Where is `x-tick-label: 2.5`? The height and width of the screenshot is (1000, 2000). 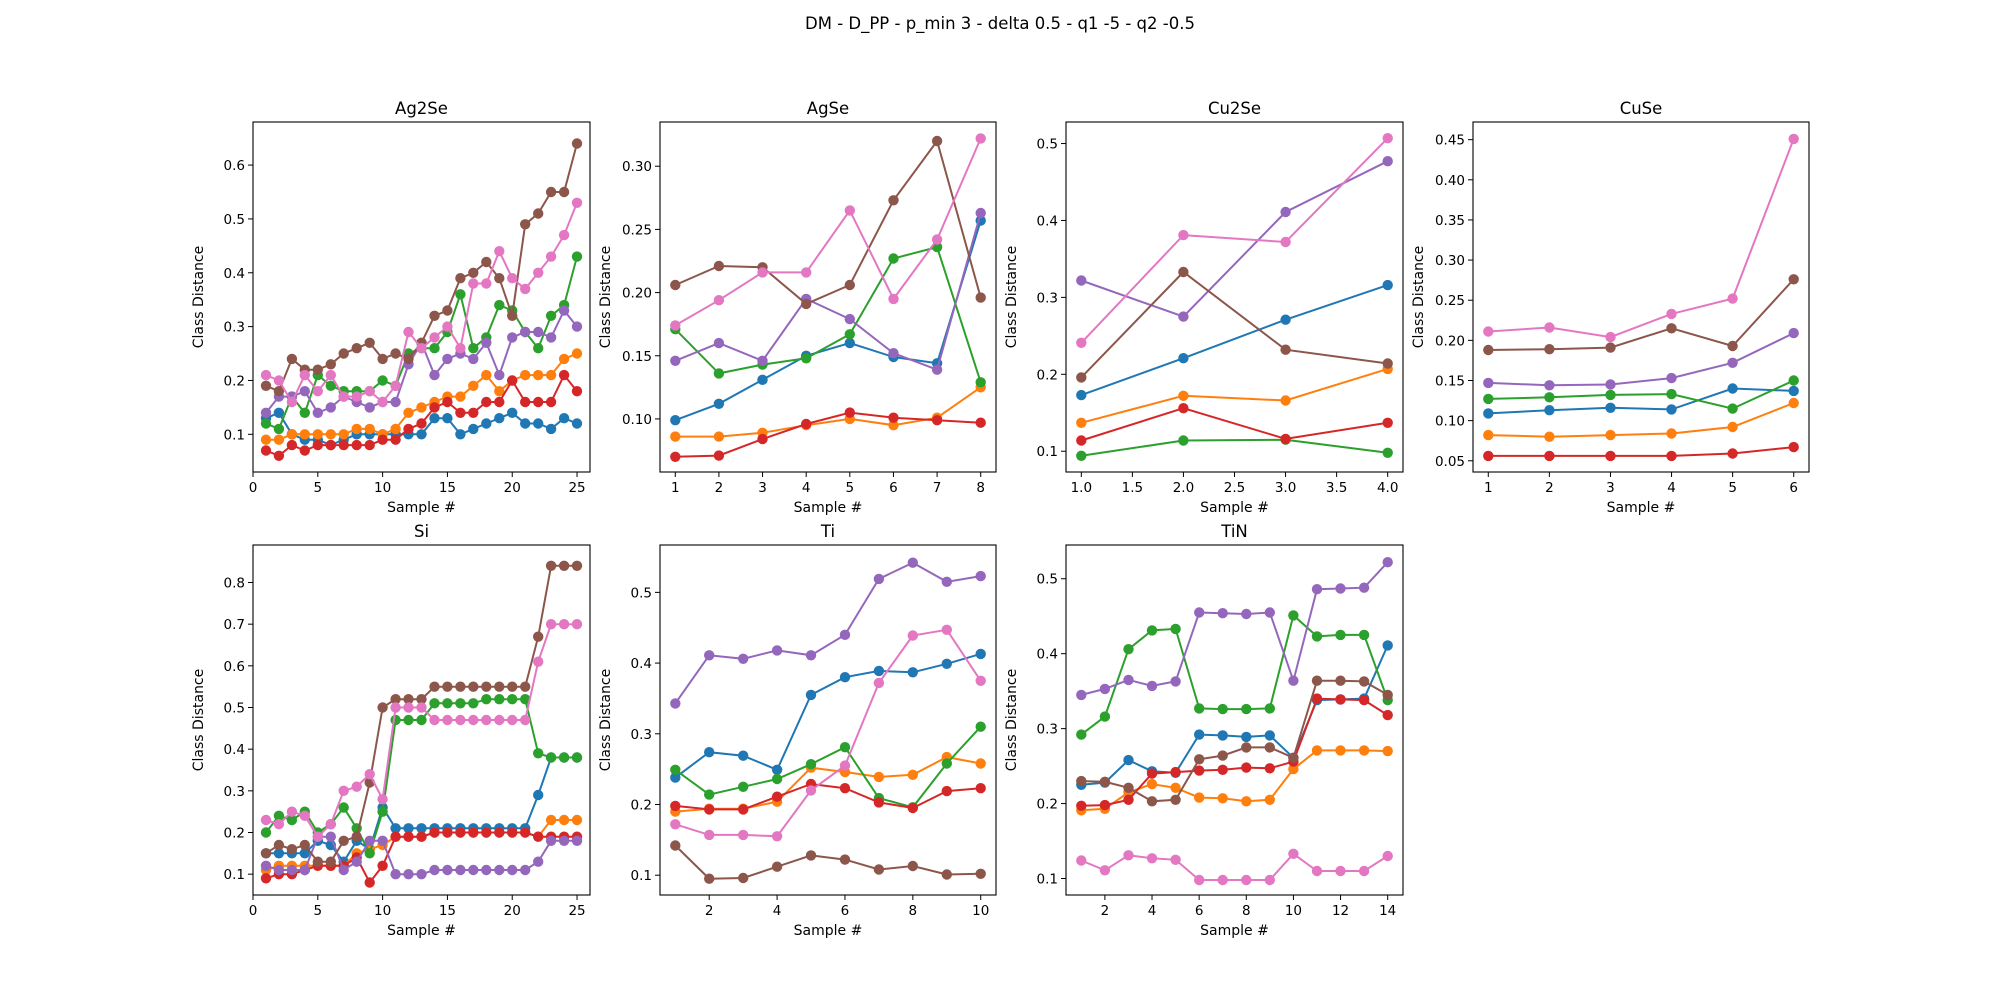 x-tick-label: 2.5 is located at coordinates (1234, 488).